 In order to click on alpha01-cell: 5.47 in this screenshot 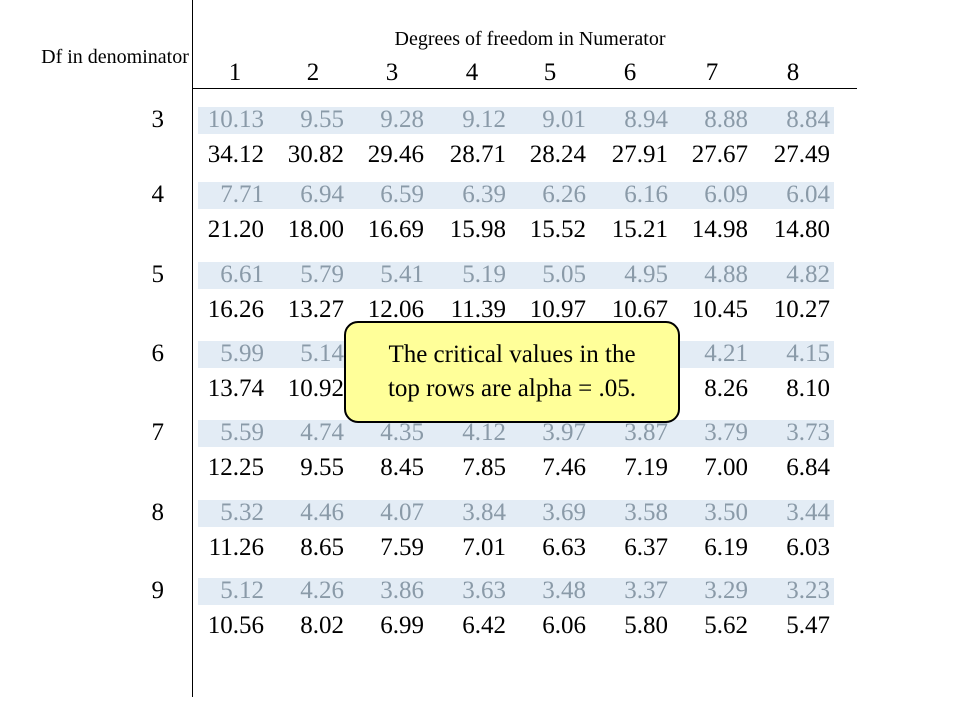, I will do `click(808, 625)`.